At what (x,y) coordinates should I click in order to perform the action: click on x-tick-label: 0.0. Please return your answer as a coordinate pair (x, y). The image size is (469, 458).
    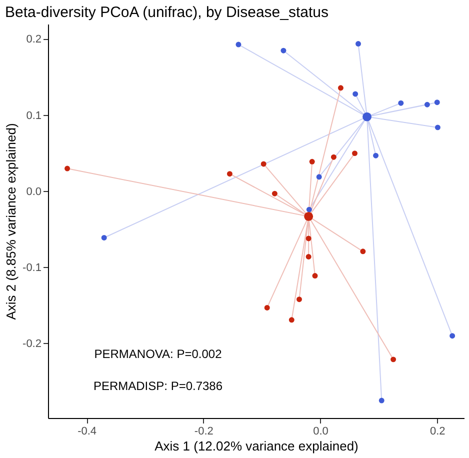
    Looking at the image, I should click on (320, 432).